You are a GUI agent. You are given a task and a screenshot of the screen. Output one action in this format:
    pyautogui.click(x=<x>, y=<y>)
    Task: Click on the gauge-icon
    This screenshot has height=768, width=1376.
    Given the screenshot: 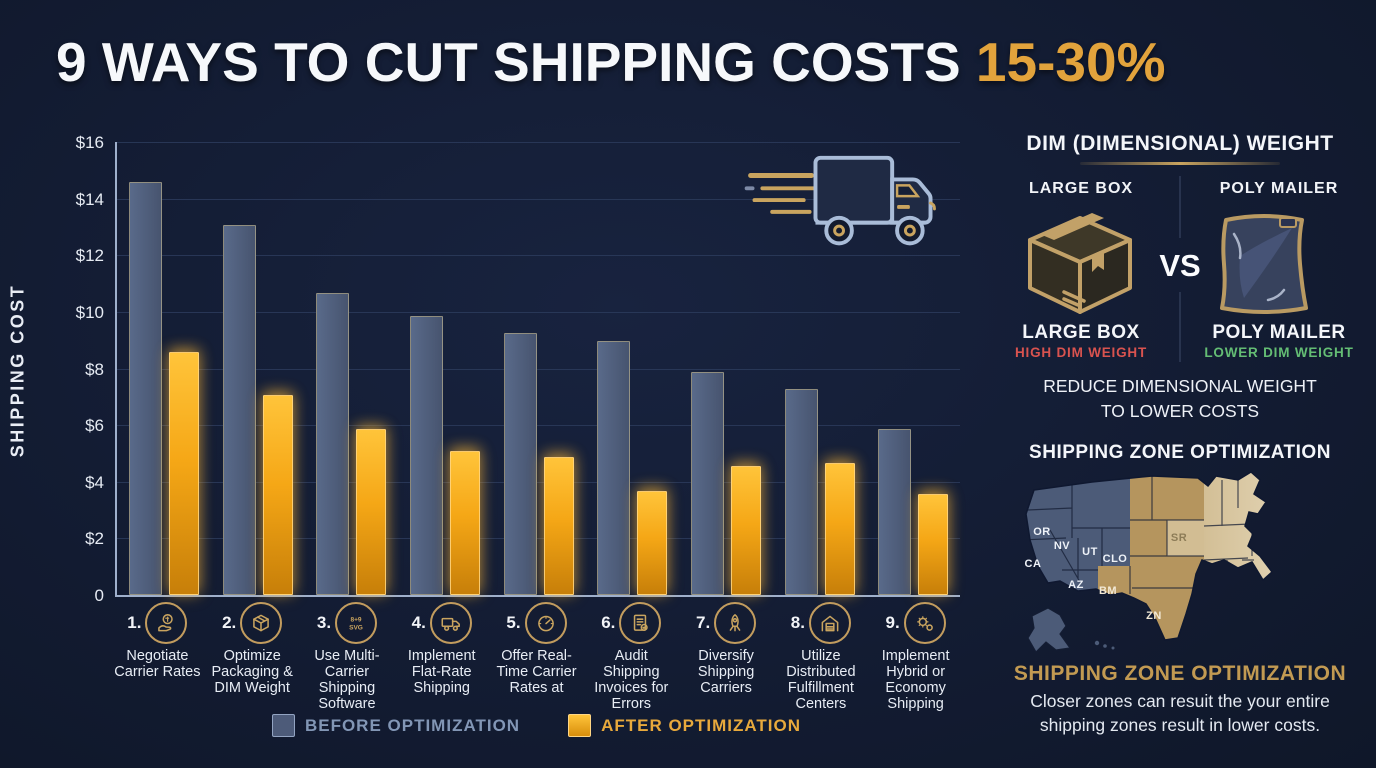 What is the action you would take?
    pyautogui.click(x=545, y=623)
    